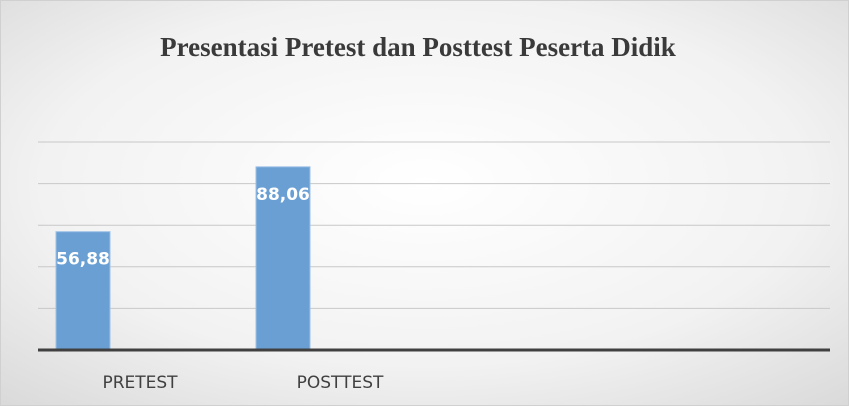 Image resolution: width=849 pixels, height=406 pixels. What do you see at coordinates (83, 260) in the screenshot?
I see `data-label: 56,88` at bounding box center [83, 260].